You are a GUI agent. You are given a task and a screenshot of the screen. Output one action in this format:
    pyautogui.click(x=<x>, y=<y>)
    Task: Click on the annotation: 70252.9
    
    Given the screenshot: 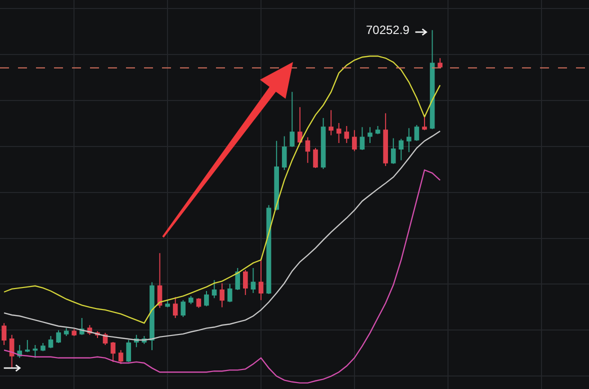 What is the action you would take?
    pyautogui.click(x=388, y=30)
    